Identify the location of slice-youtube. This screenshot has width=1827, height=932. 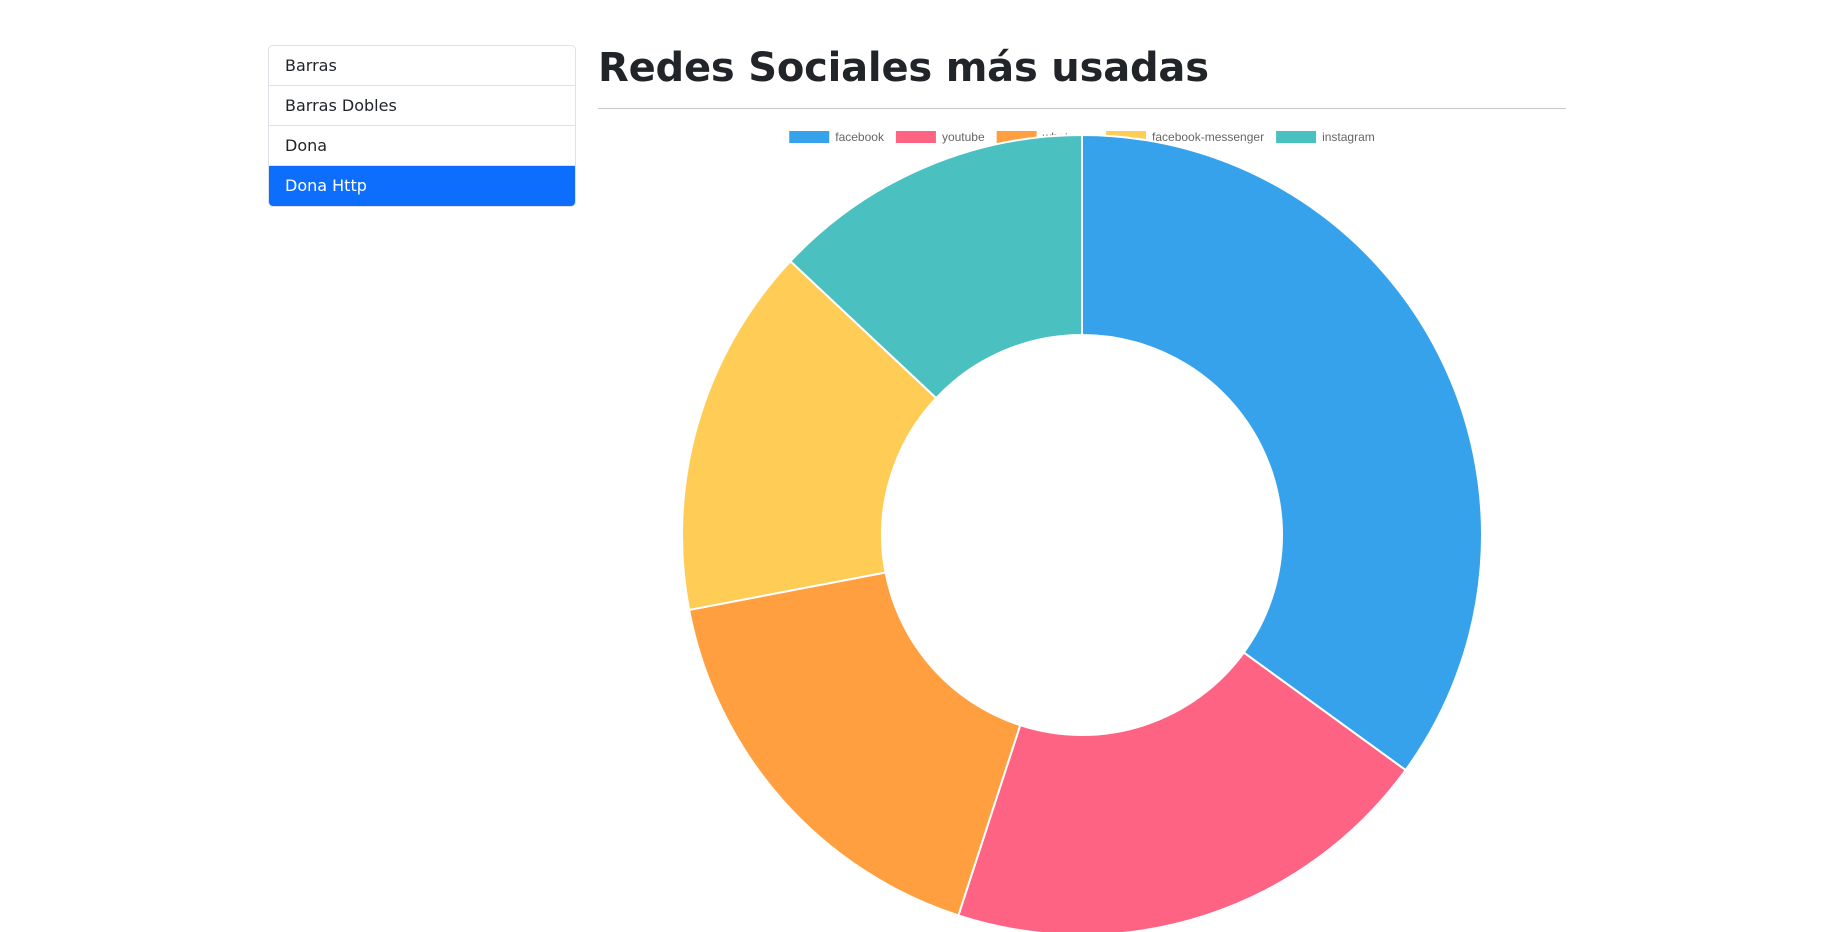
(1182, 791).